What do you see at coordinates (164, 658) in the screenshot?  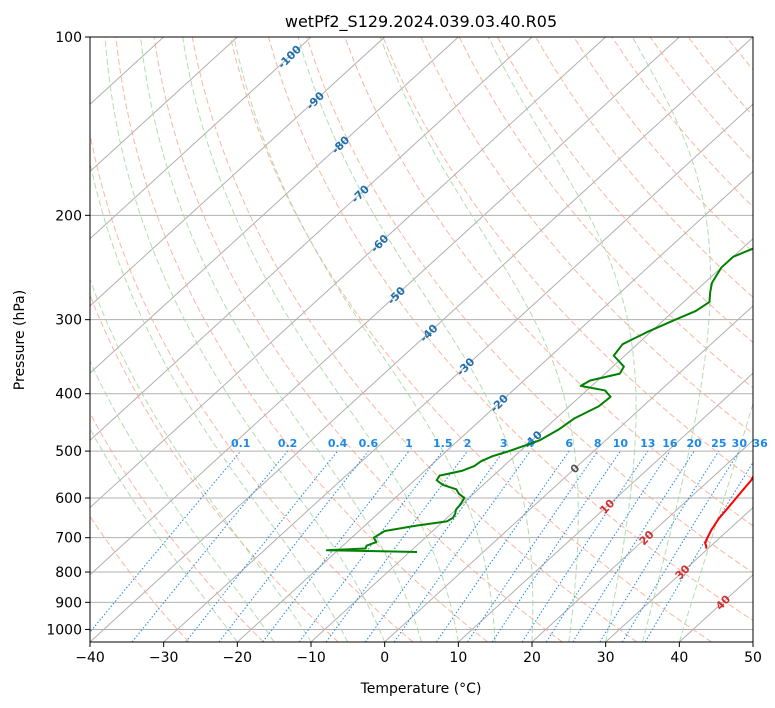 I see `x-tick-label: −30` at bounding box center [164, 658].